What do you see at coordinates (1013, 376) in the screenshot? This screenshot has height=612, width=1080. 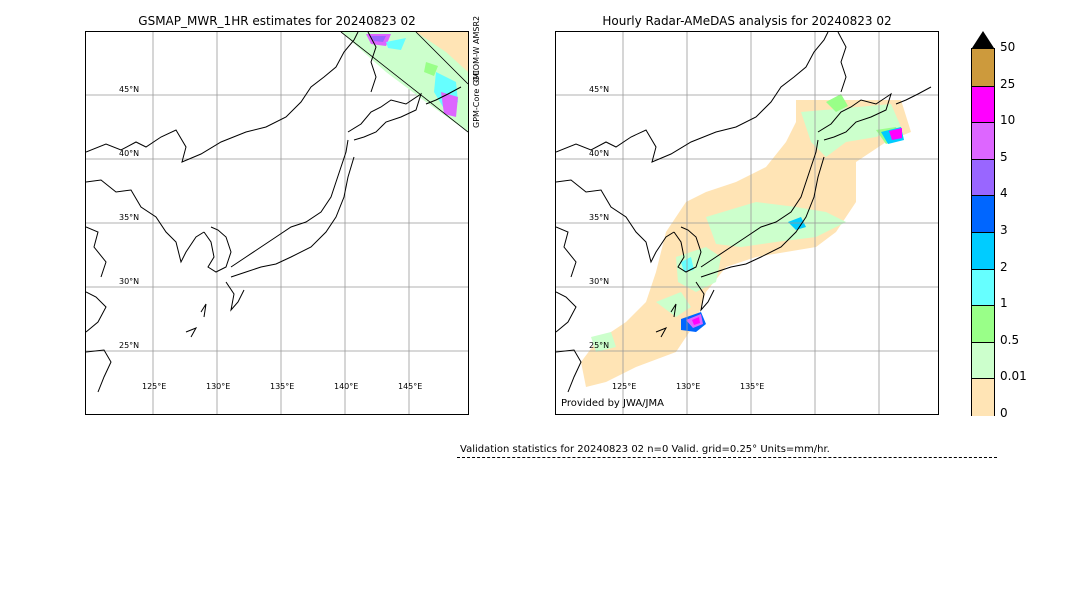 I see `colorbar-tick-label: 0.01` at bounding box center [1013, 376].